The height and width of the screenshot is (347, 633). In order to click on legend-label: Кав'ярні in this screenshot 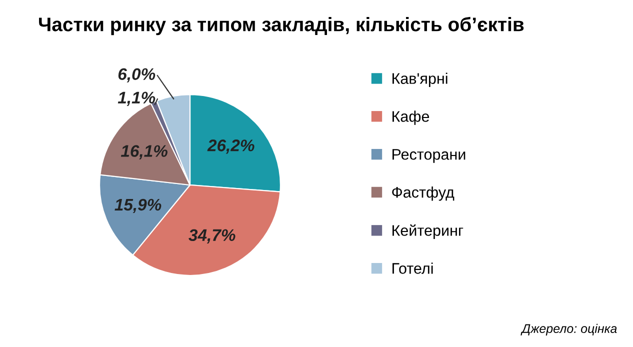, I will do `click(420, 79)`.